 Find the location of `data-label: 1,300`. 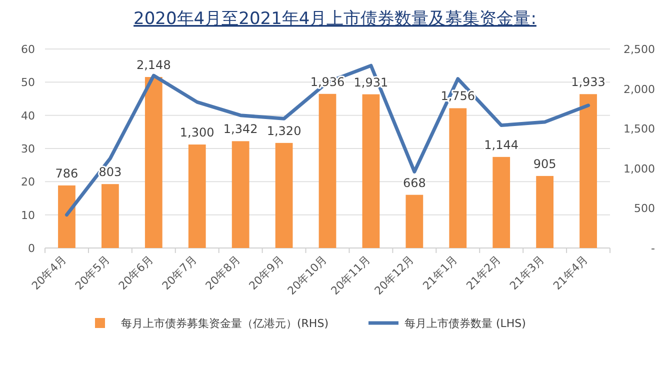

data-label: 1,300 is located at coordinates (197, 133).